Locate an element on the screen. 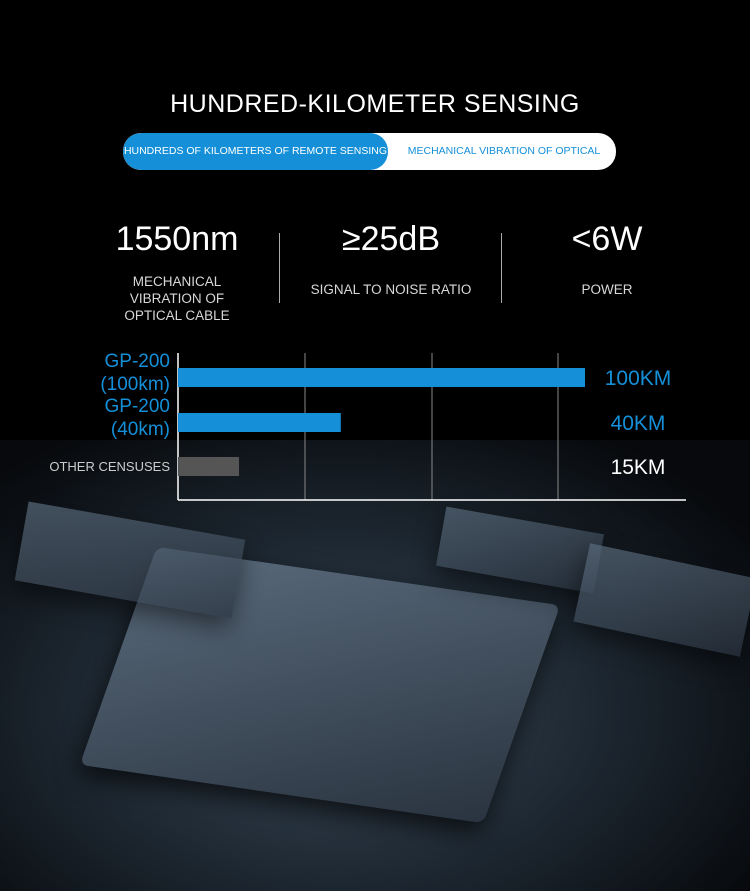 The image size is (750, 891). stat-snr: ≥25dB SIGNAL TO NOISE RATIO is located at coordinates (391, 259).